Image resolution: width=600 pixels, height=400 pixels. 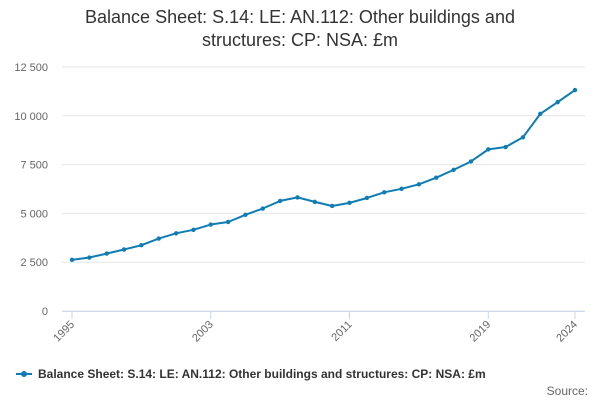 I want to click on legend-swatch, so click(x=24, y=374).